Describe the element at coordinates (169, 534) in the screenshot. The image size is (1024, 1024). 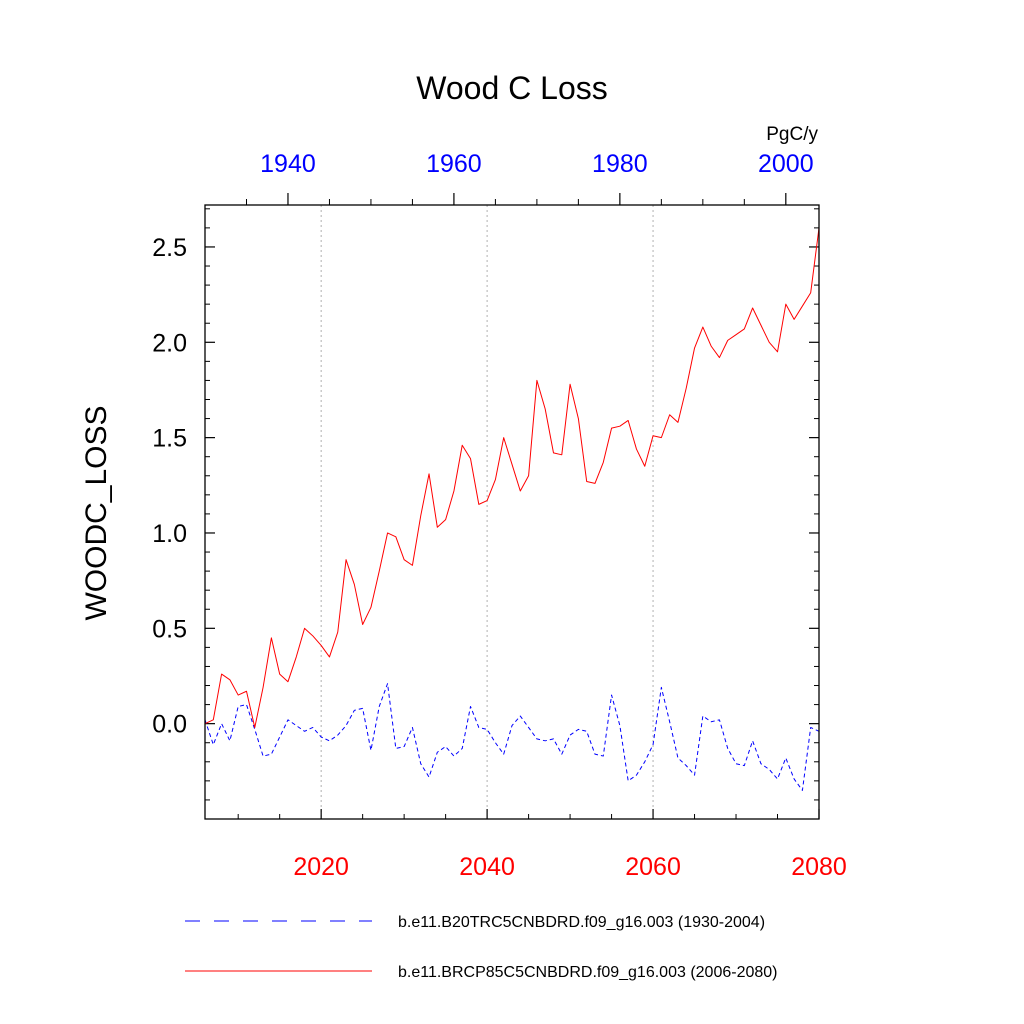
I see `y-tick-label-2: 1.0` at that location.